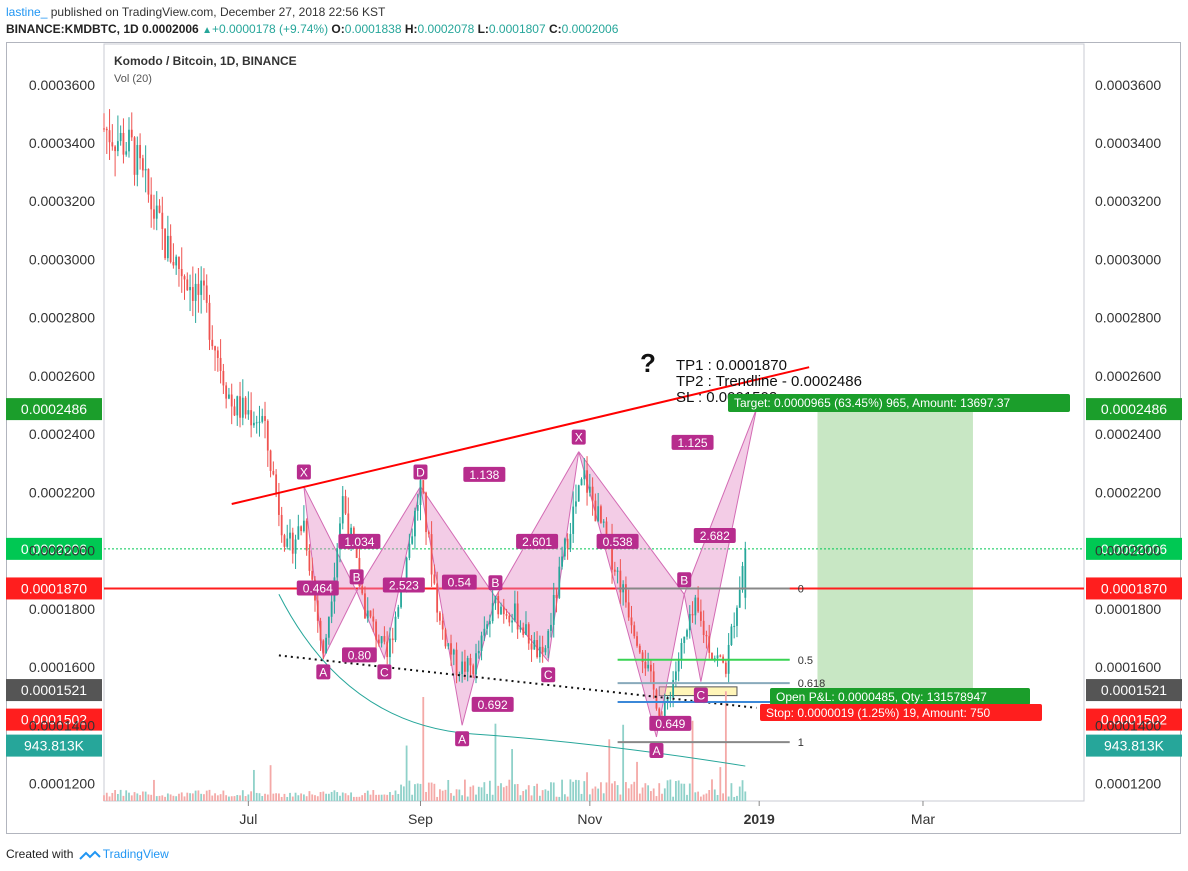  I want to click on entry-price-badge-left: 0.0001521, so click(54, 690).